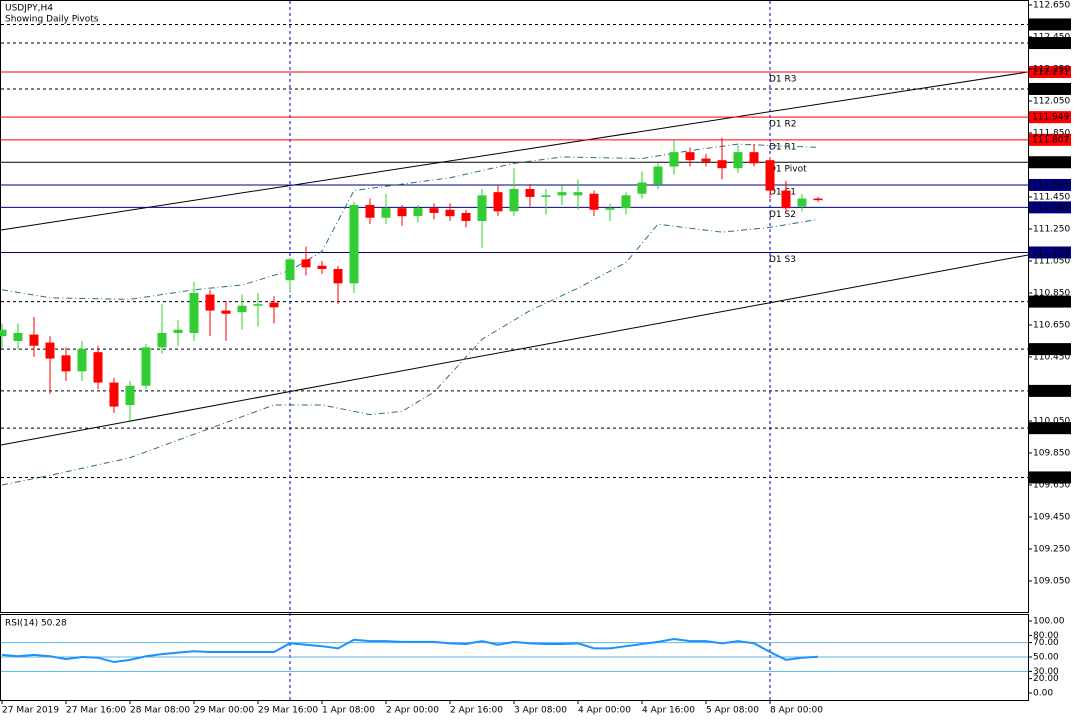 The height and width of the screenshot is (720, 1080). Describe the element at coordinates (1051, 453) in the screenshot. I see `y-tick-label: 109.850` at that location.